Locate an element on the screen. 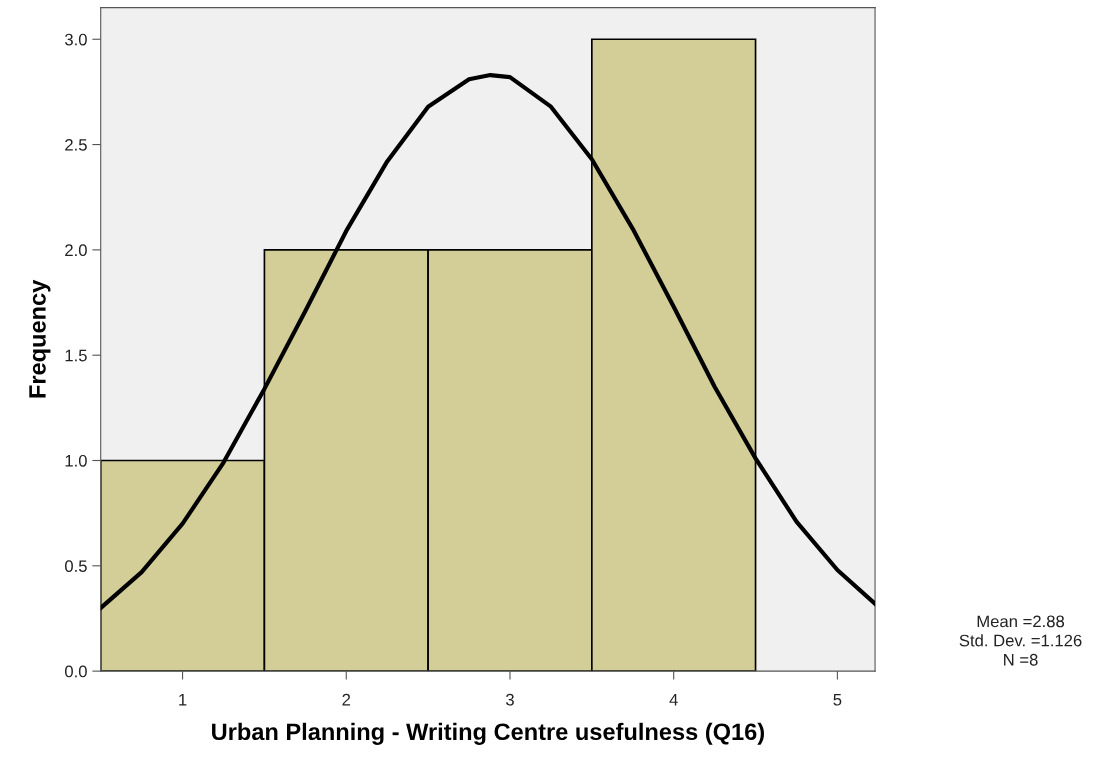 The image size is (1119, 767). y-tick-label: 1.5 is located at coordinates (76, 355).